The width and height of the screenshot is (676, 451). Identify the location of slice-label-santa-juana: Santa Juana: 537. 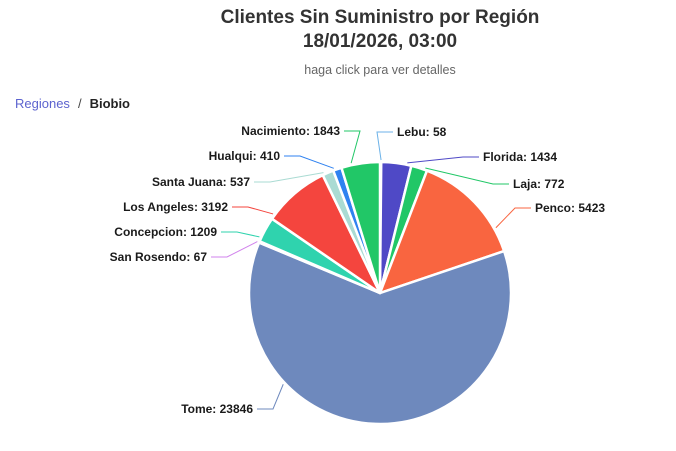
(201, 182).